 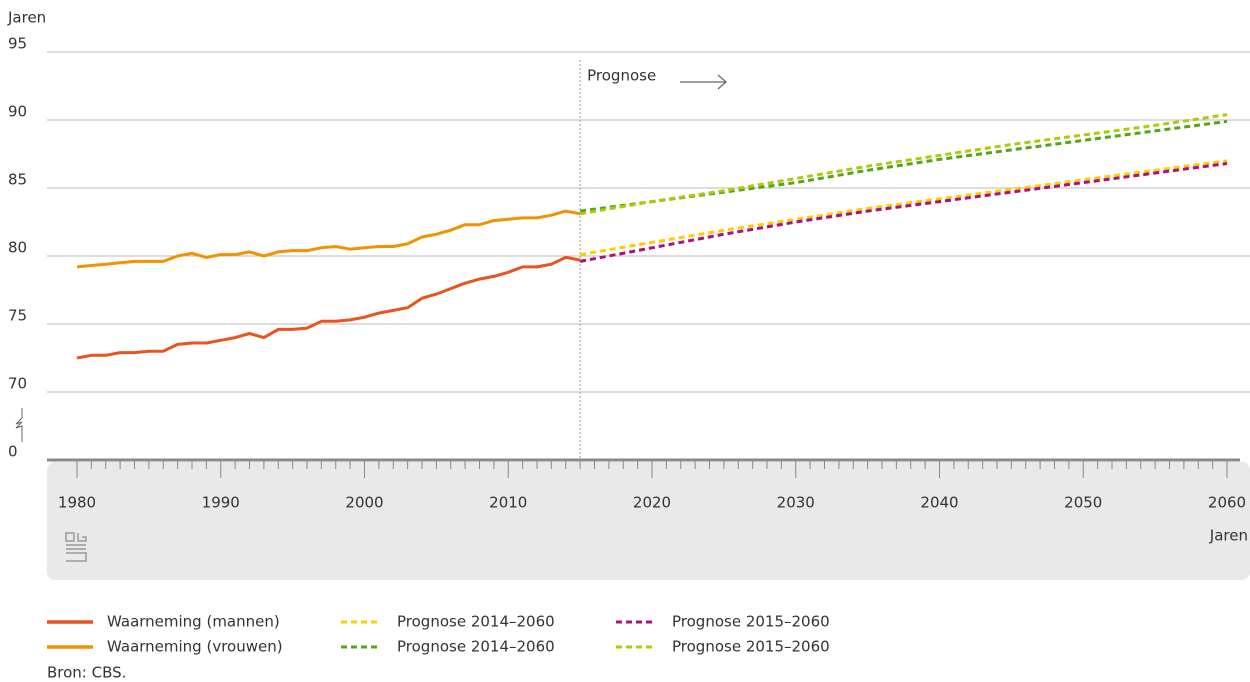 I want to click on legend-label: Waarneming (mannen), so click(x=193, y=622).